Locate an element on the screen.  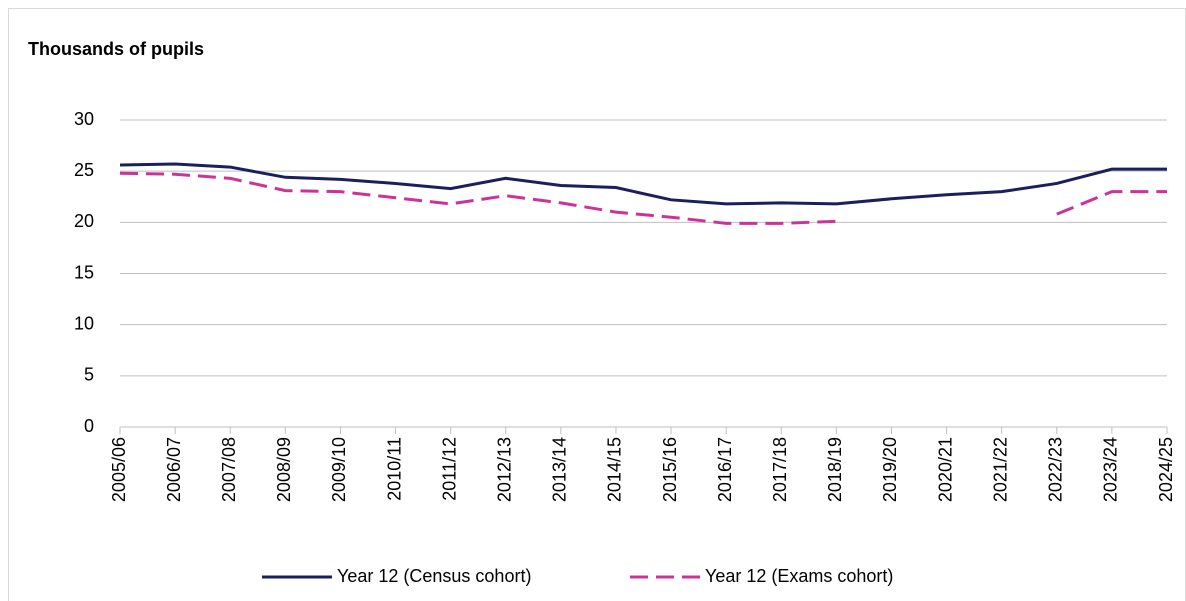
y-axis-label: Thousands of pupils is located at coordinates (116, 49).